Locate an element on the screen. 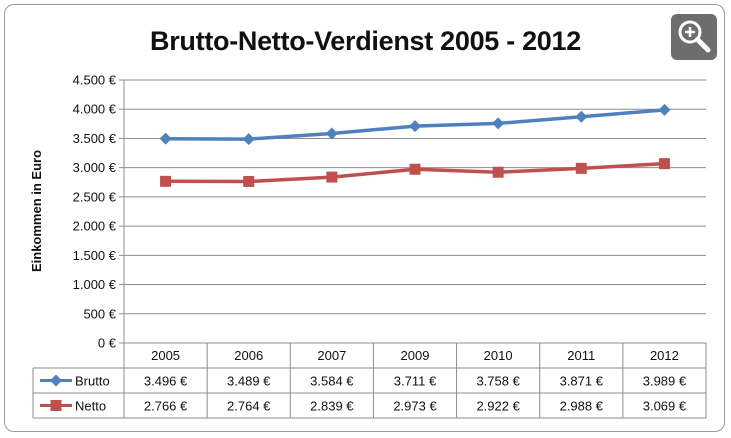 This screenshot has width=731, height=438. data-label-brutto: 3.496 € is located at coordinates (166, 381).